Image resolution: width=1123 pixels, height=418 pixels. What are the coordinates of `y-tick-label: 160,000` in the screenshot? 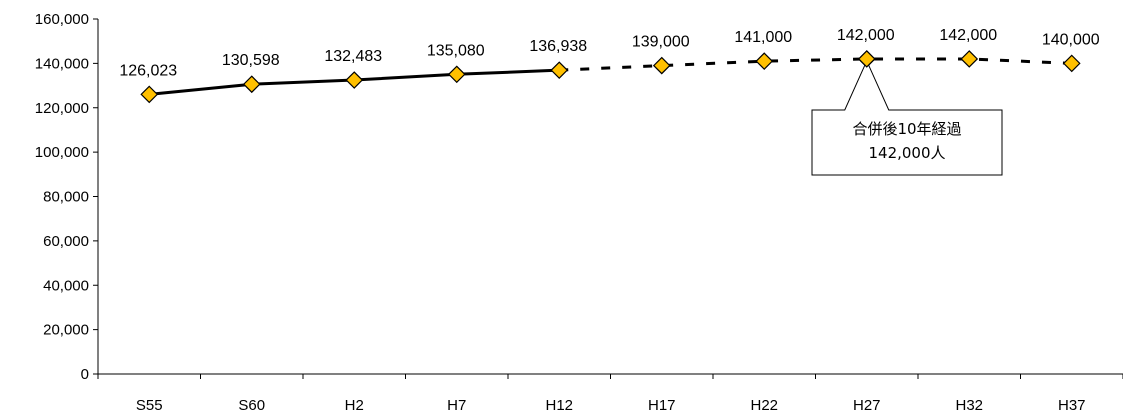 It's located at (62, 19).